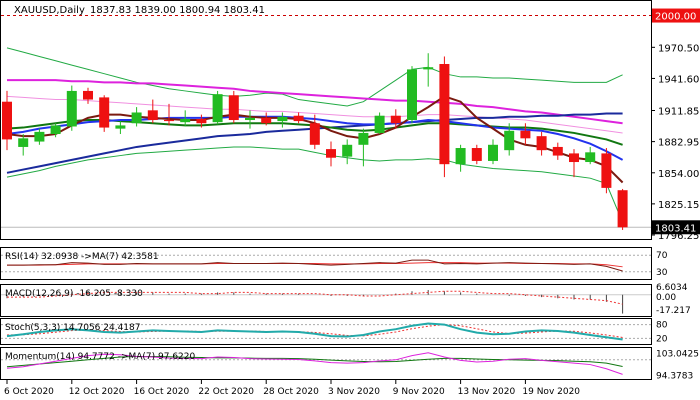  I want to click on stoch-k-line, so click(314, 331).